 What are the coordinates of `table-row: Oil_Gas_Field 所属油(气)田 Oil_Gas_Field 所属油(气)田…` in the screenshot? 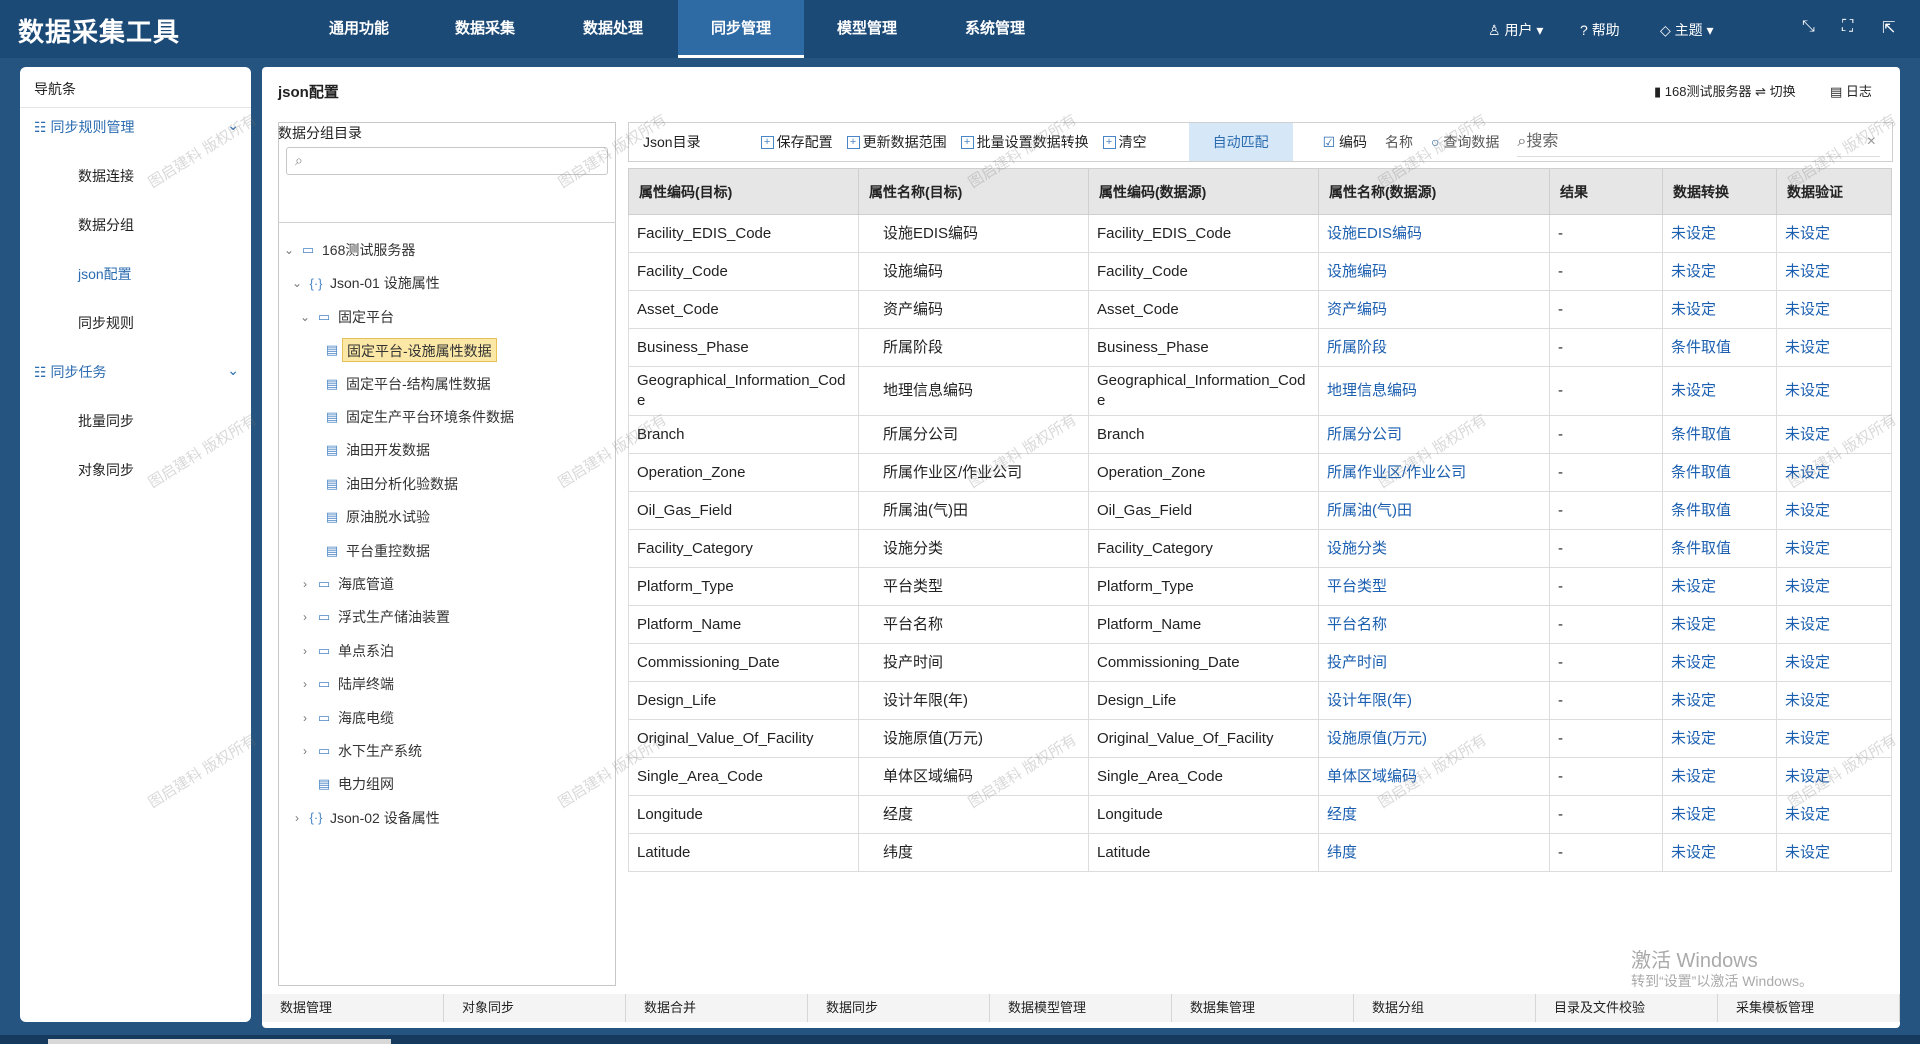 It's located at (1260, 510).